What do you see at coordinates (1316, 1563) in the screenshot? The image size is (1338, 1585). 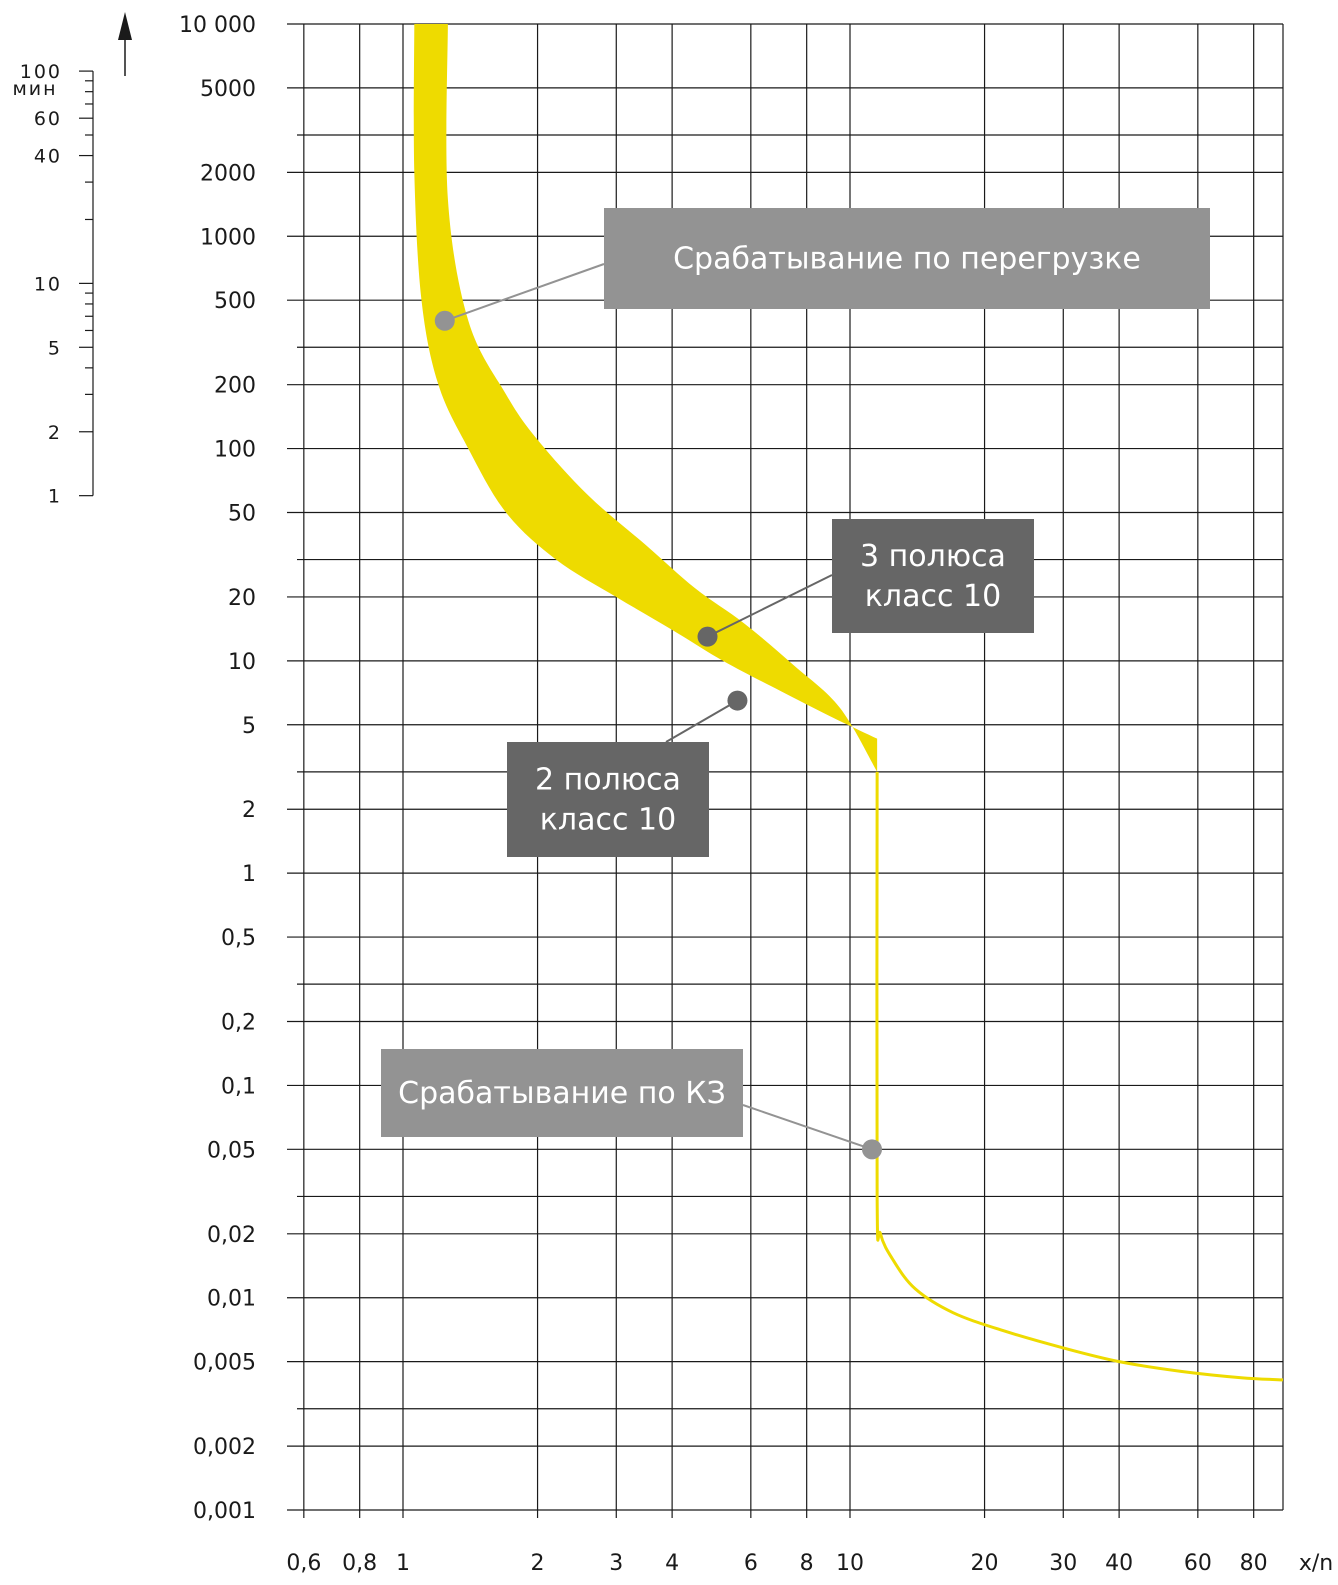 I see `x-axis-label: x/n` at bounding box center [1316, 1563].